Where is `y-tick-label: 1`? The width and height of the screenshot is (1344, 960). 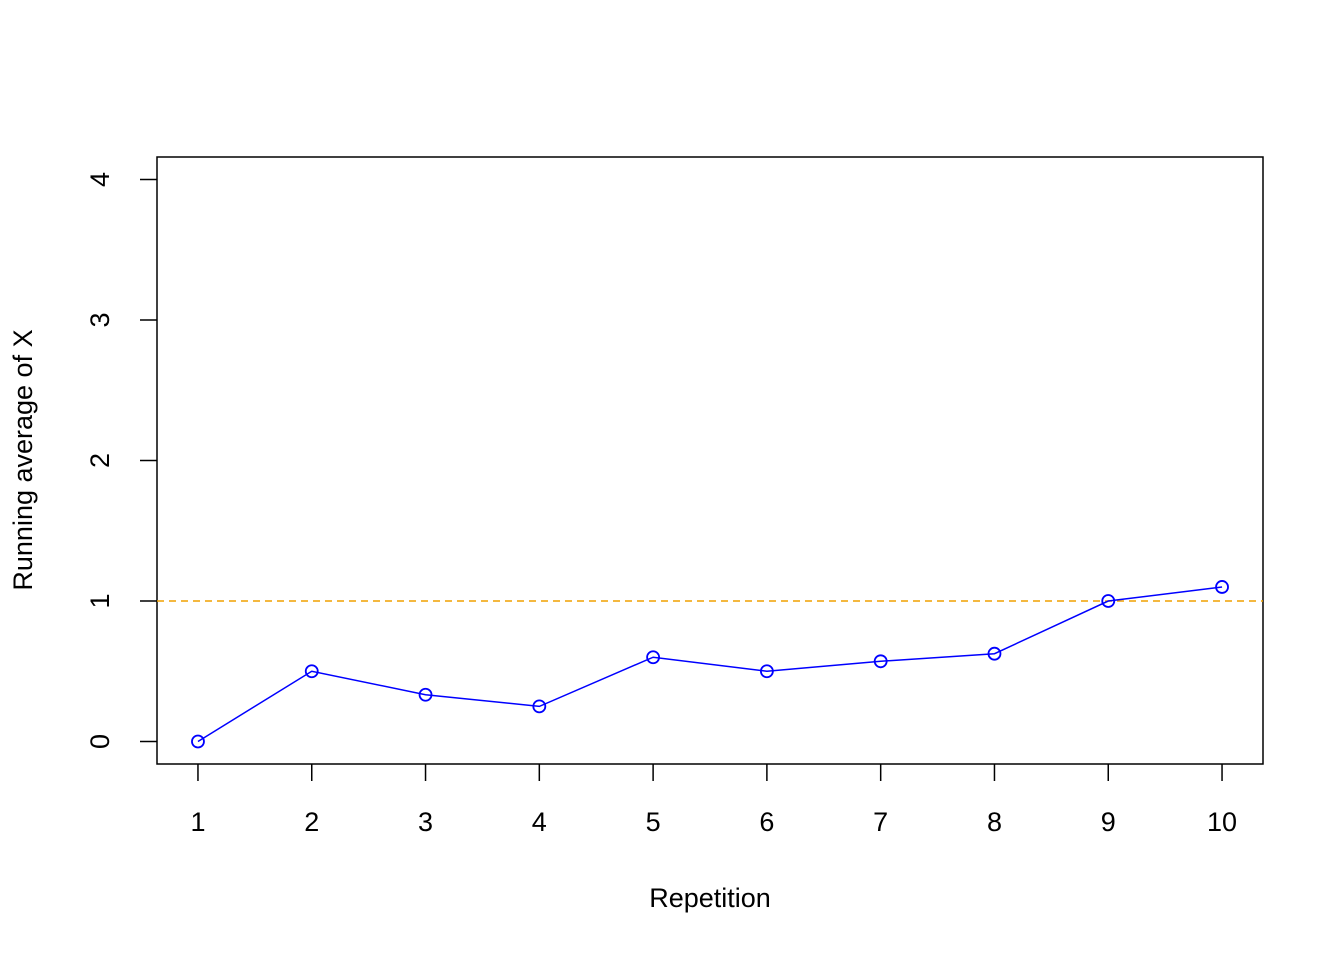 y-tick-label: 1 is located at coordinates (100, 600).